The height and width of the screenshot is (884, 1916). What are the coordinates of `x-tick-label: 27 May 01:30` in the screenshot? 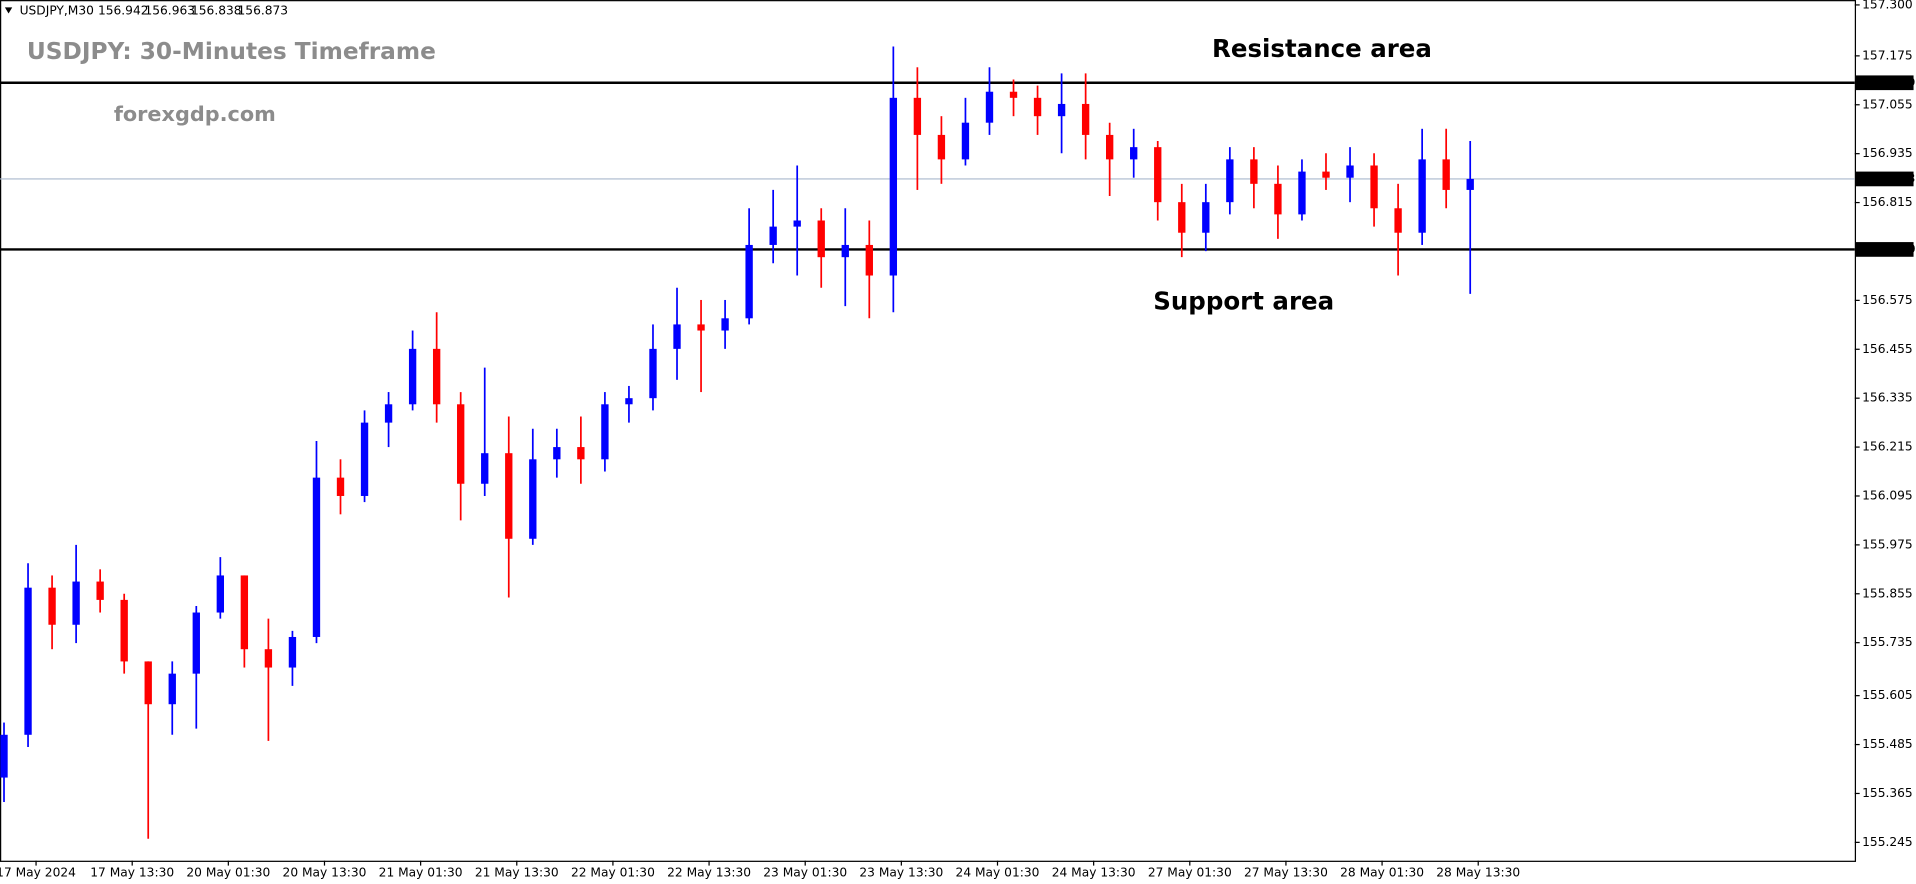 It's located at (1190, 872).